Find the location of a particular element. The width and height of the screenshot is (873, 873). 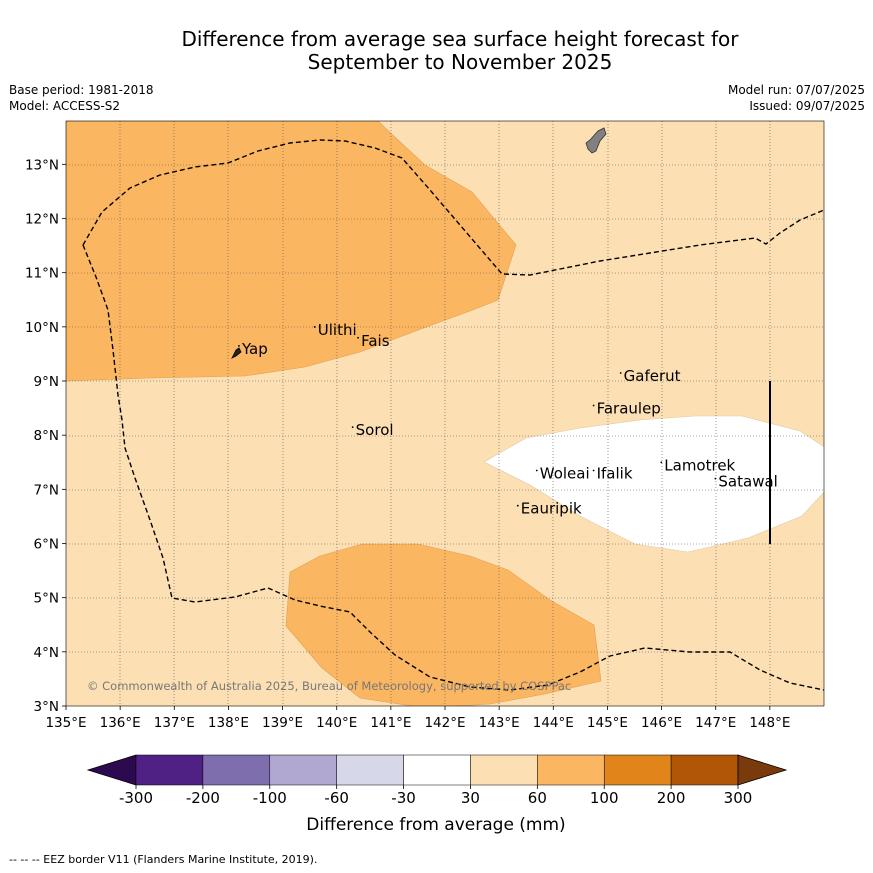

lon-tick-label: 146°E is located at coordinates (661, 723).